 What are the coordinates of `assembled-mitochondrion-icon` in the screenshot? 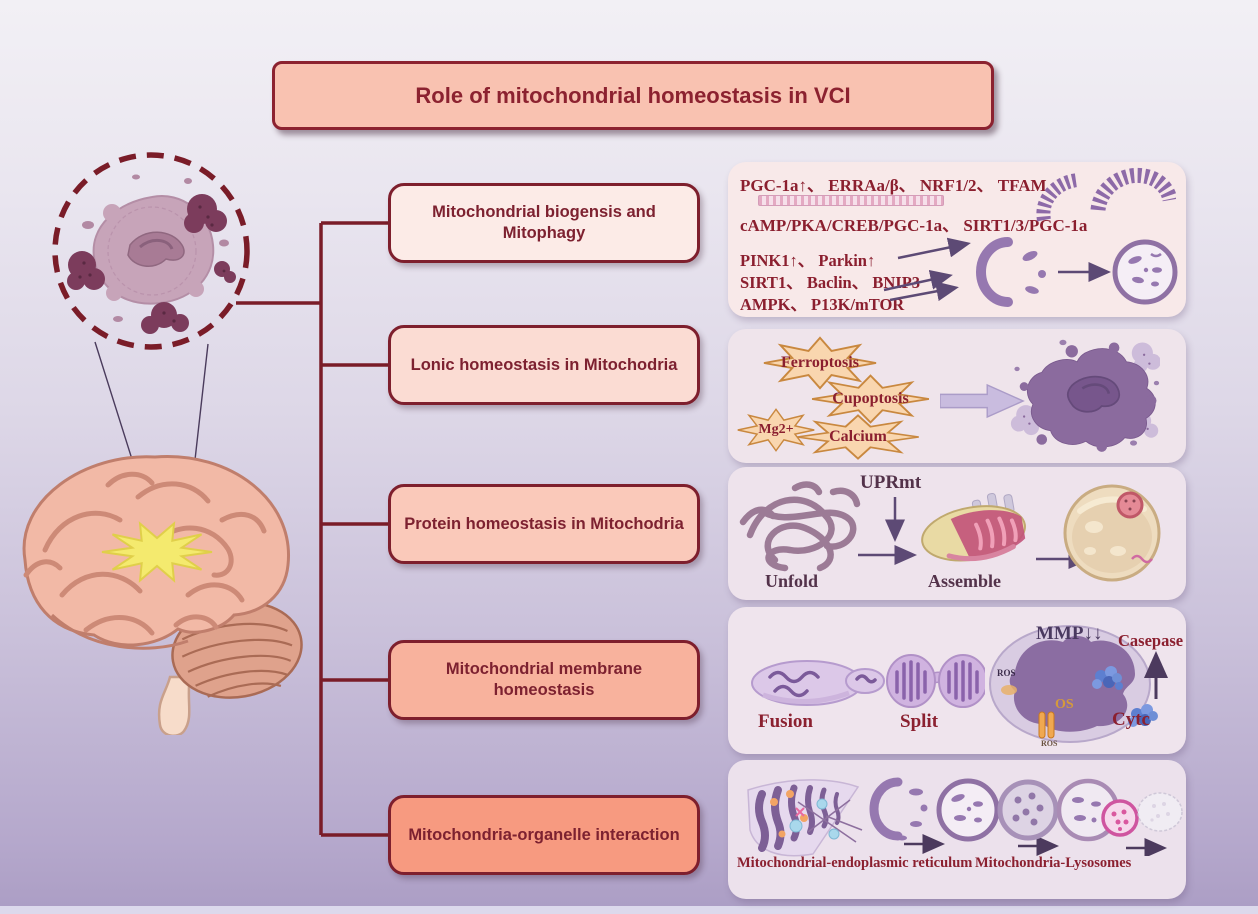 It's located at (973, 527).